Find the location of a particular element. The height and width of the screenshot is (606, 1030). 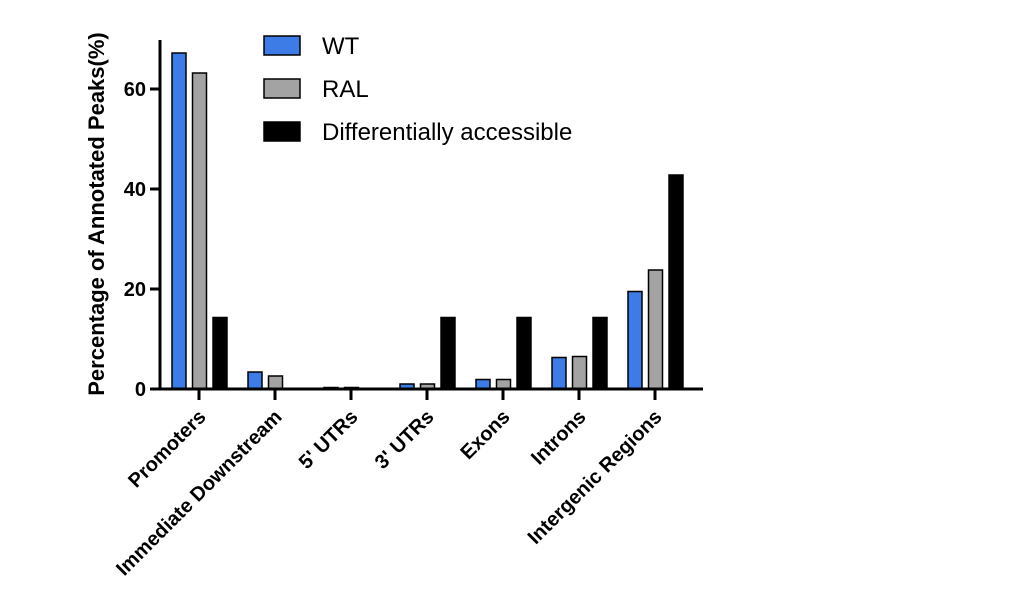

legend-label: RAL is located at coordinates (345, 89).